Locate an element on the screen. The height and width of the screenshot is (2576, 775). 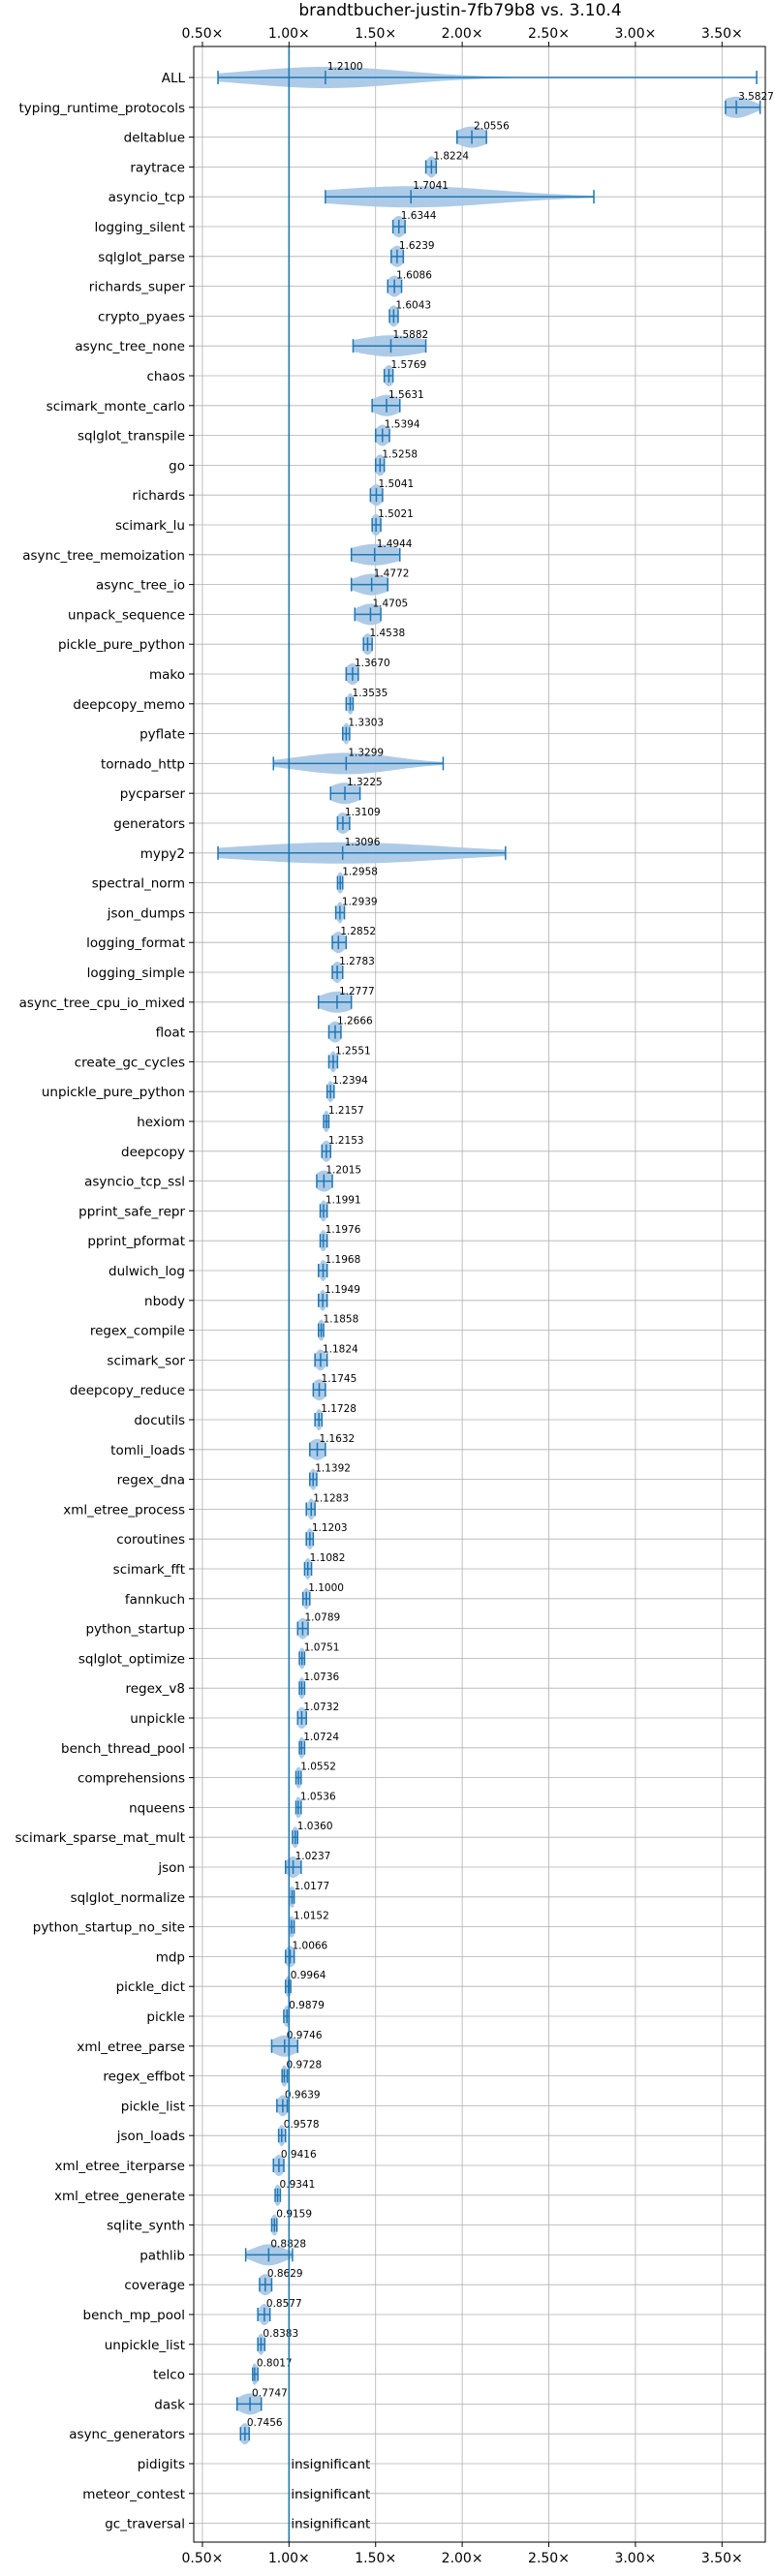
median-value-label: 1.6043 is located at coordinates (413, 305).